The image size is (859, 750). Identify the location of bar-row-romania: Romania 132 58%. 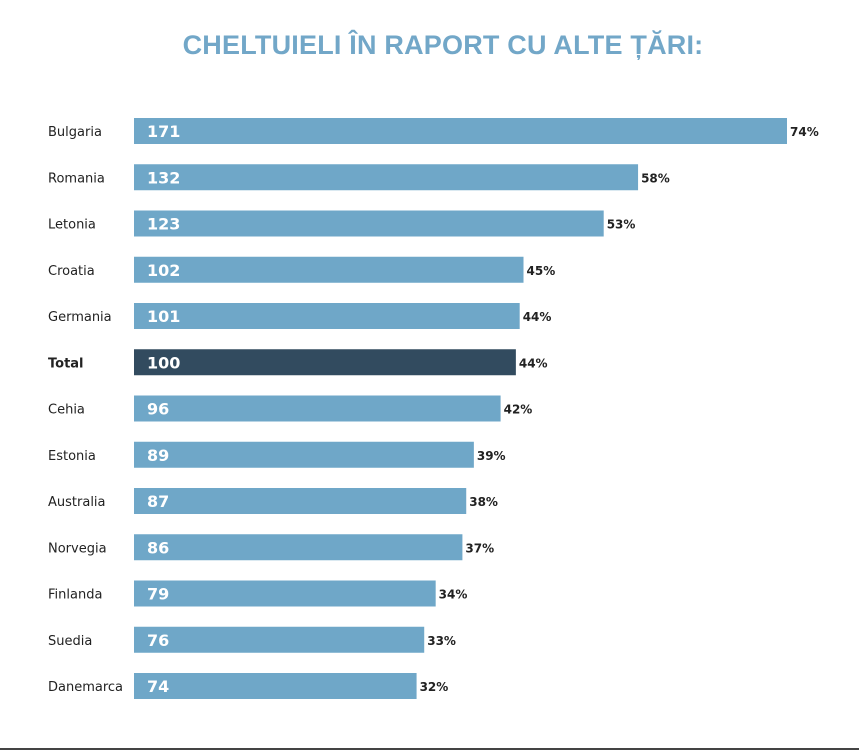
(359, 177).